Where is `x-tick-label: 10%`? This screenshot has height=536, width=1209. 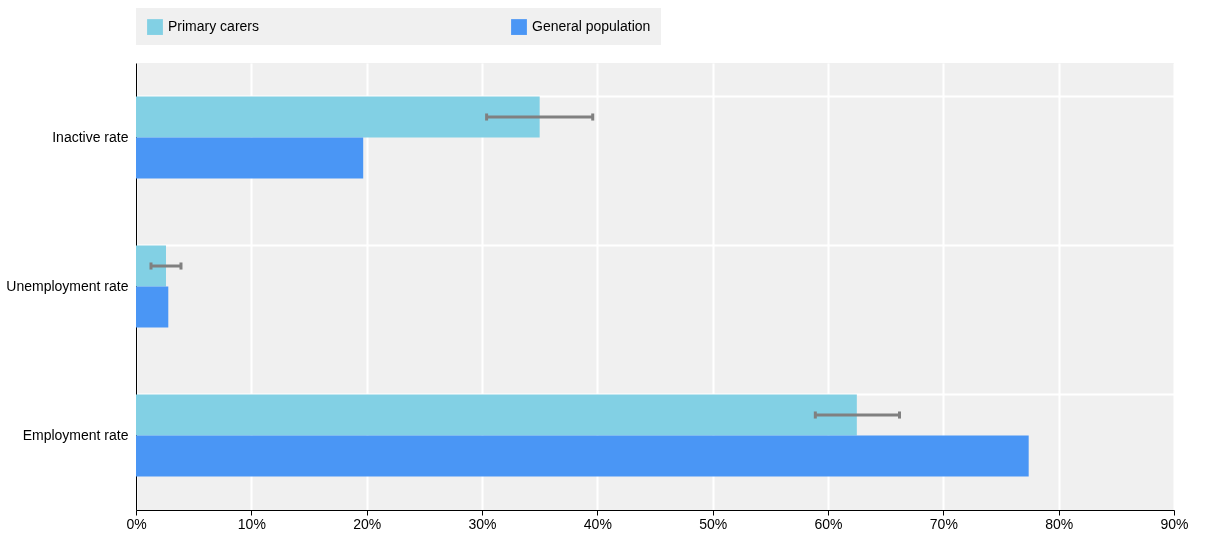 x-tick-label: 10% is located at coordinates (251, 523).